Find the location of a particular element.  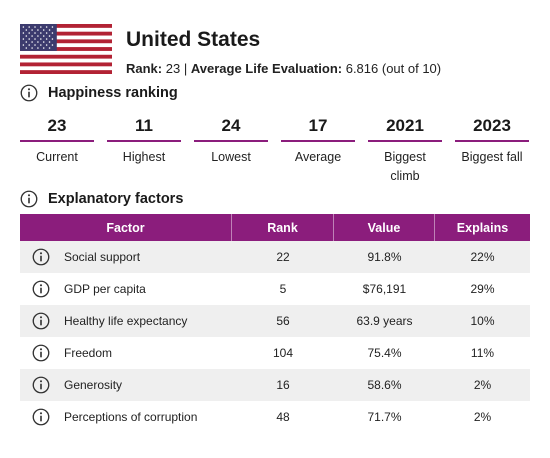

stat-biggest-fall: 2023 Biggest fall is located at coordinates (492, 140).